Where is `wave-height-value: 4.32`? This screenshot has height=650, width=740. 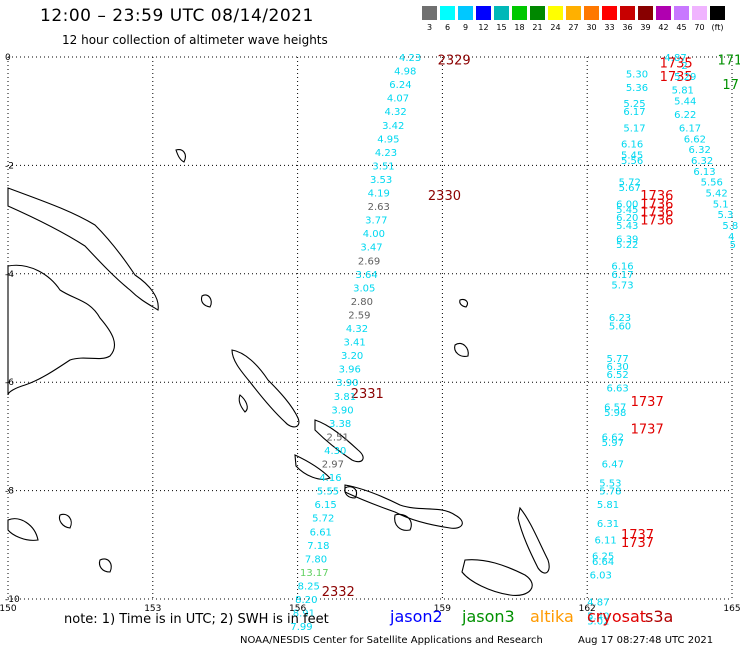
wave-height-value: 4.32 is located at coordinates (357, 329).